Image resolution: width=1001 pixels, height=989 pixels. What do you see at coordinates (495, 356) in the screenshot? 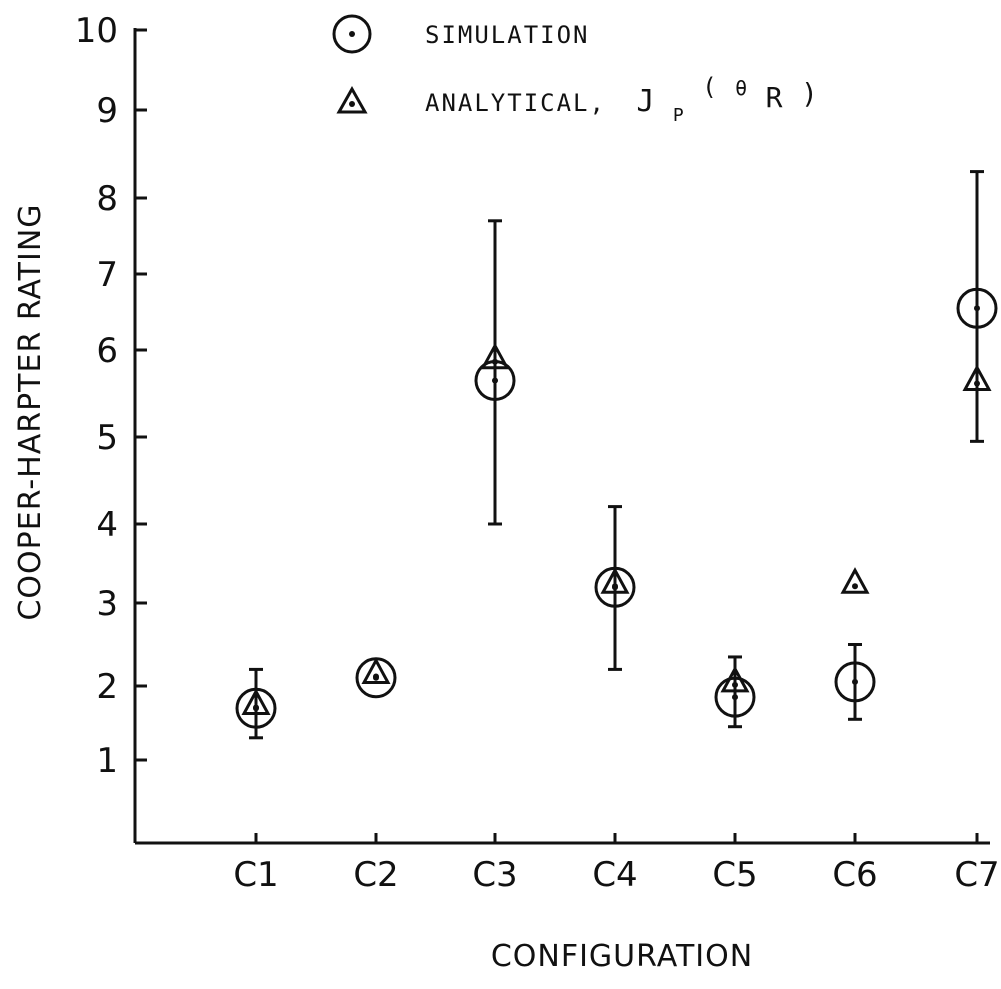
I see `analytical-point-C3` at bounding box center [495, 356].